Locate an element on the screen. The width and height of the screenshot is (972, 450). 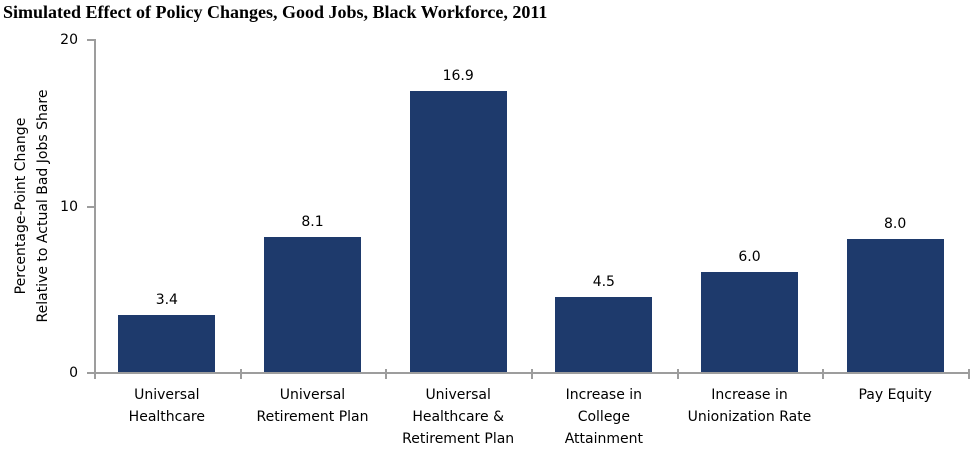
x-category-label: Universal Retirement Plan is located at coordinates (312, 406).